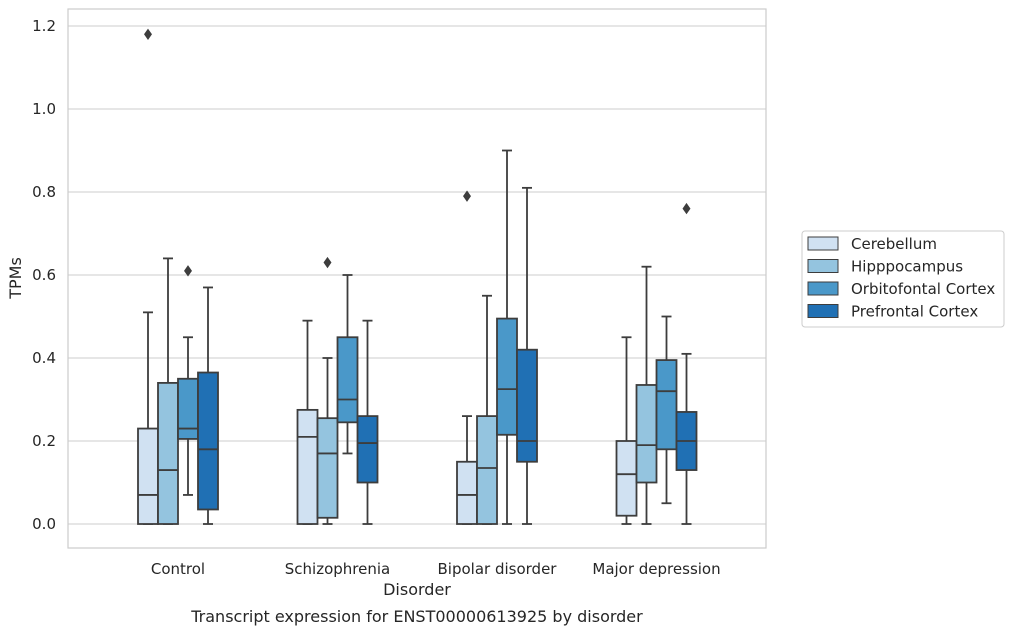 The width and height of the screenshot is (1014, 634). What do you see at coordinates (923, 289) in the screenshot?
I see `legend-label: Orbitofontal Cortex` at bounding box center [923, 289].